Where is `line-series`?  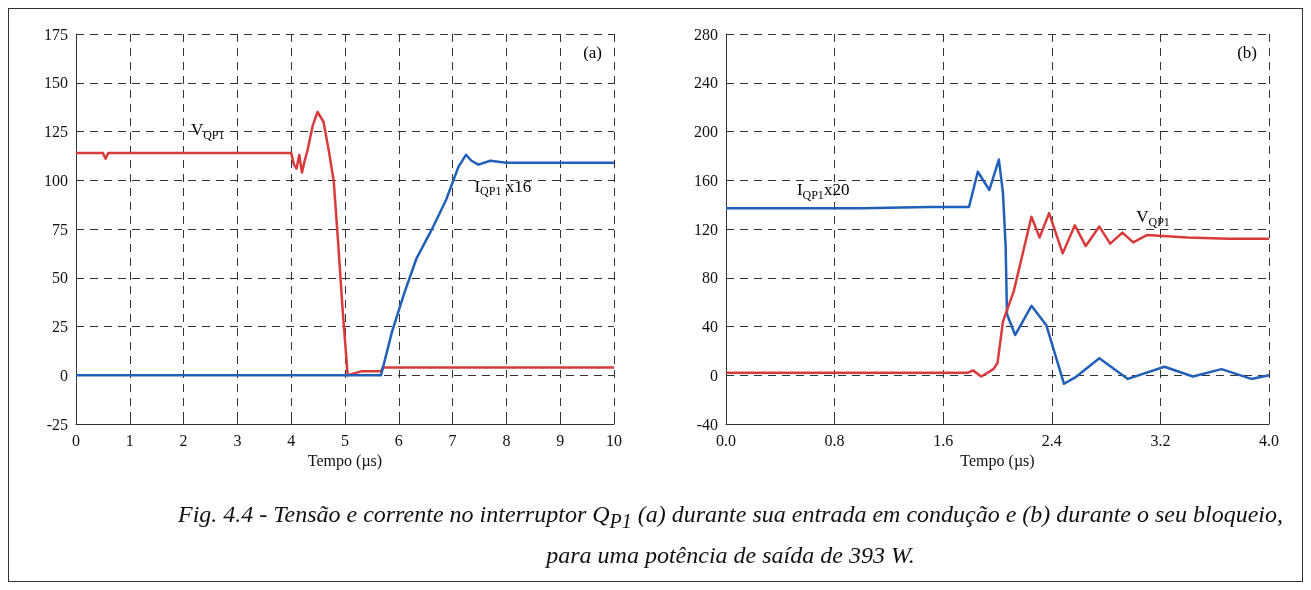
line-series is located at coordinates (997, 294).